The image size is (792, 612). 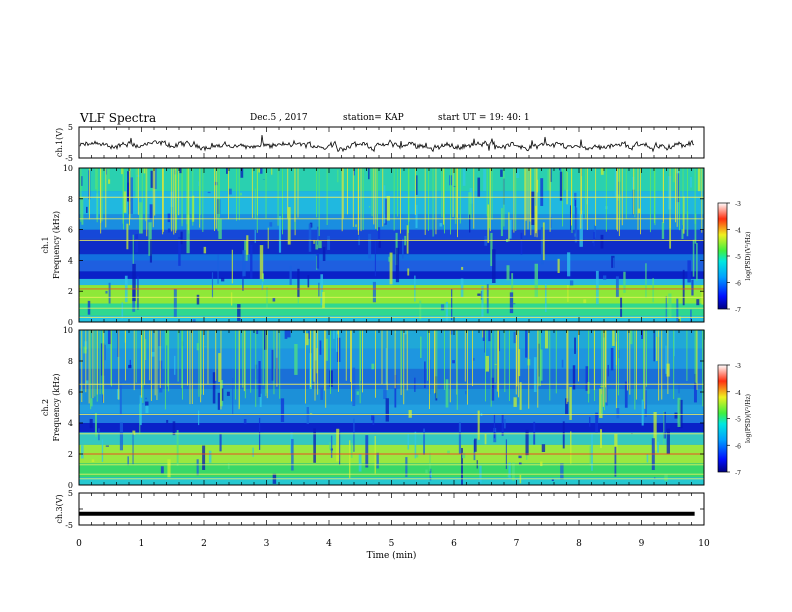 I want to click on ch2-spectrogram-colorbar-tick-label: -4, so click(x=738, y=393).